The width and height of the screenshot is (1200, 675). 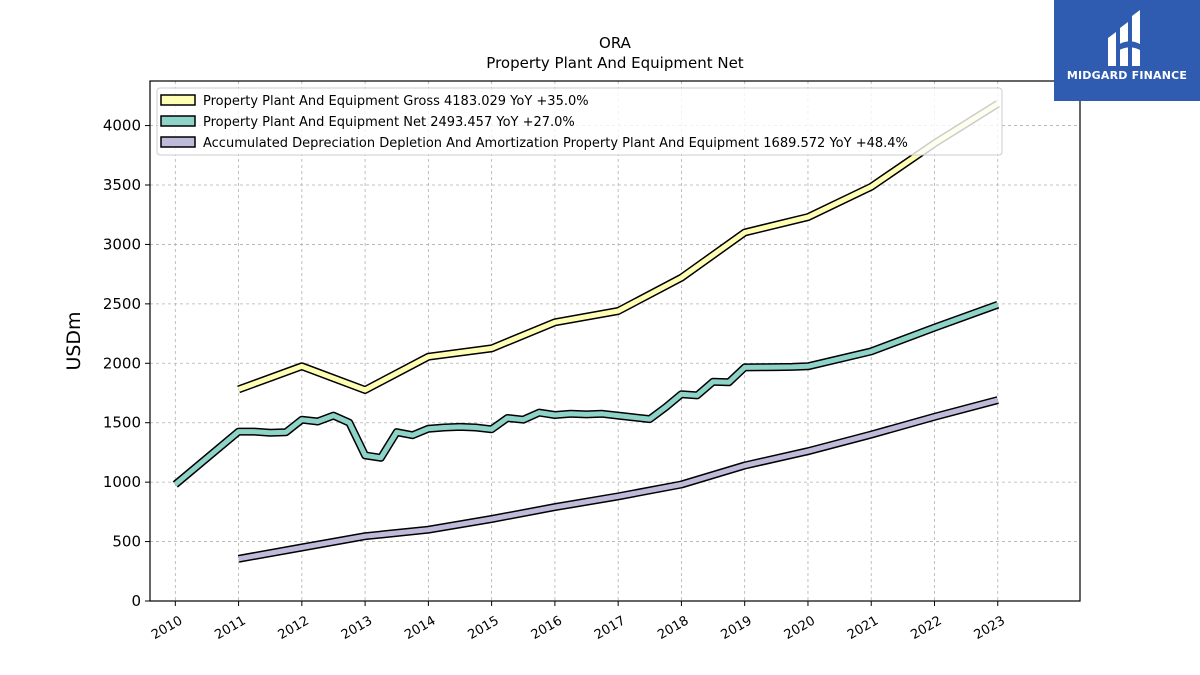 What do you see at coordinates (122, 423) in the screenshot?
I see `y-tick-label: 1500` at bounding box center [122, 423].